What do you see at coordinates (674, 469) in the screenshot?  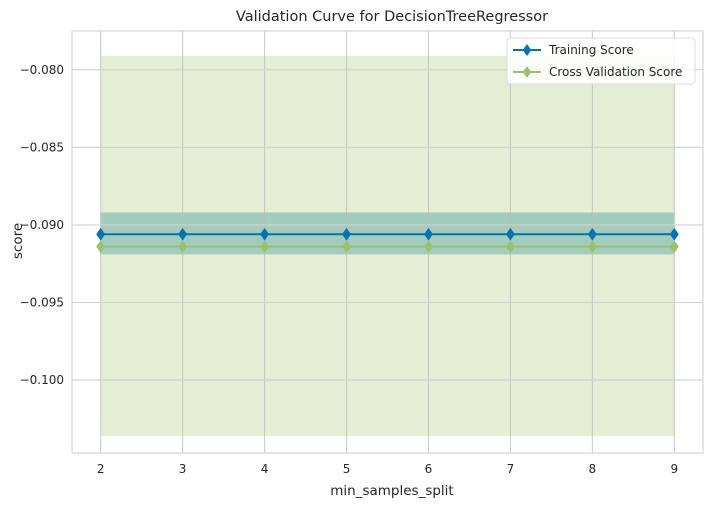 I see `x-tick-label: 9` at bounding box center [674, 469].